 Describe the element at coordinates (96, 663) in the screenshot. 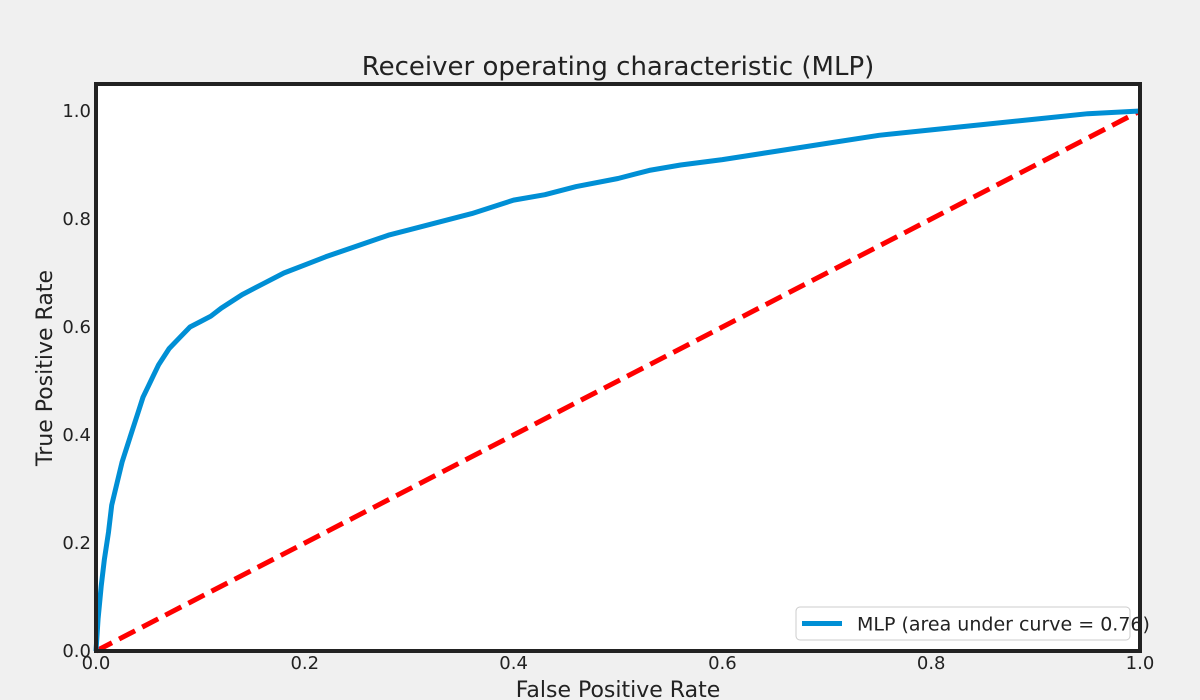

I see `x-tick-label: 0.0` at that location.